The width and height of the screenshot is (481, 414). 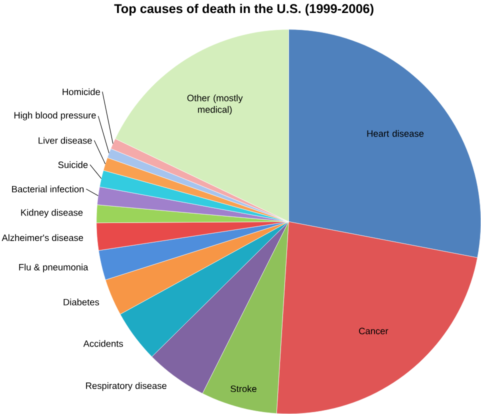 I want to click on slice-label: Other (mostly medical), so click(x=215, y=104).